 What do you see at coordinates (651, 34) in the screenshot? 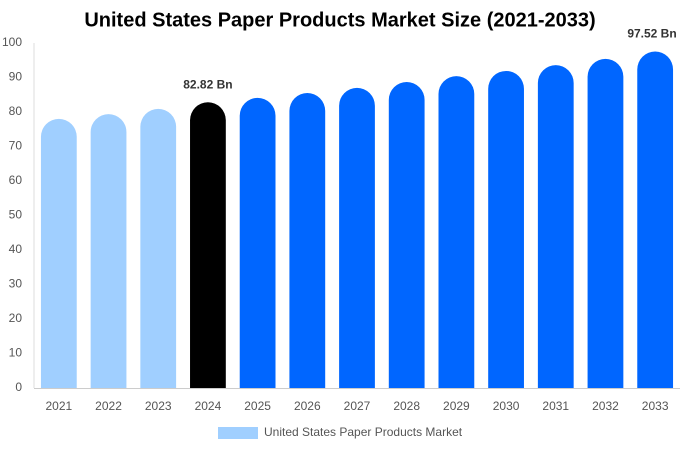
I see `value-label: 97.52 Bn` at bounding box center [651, 34].